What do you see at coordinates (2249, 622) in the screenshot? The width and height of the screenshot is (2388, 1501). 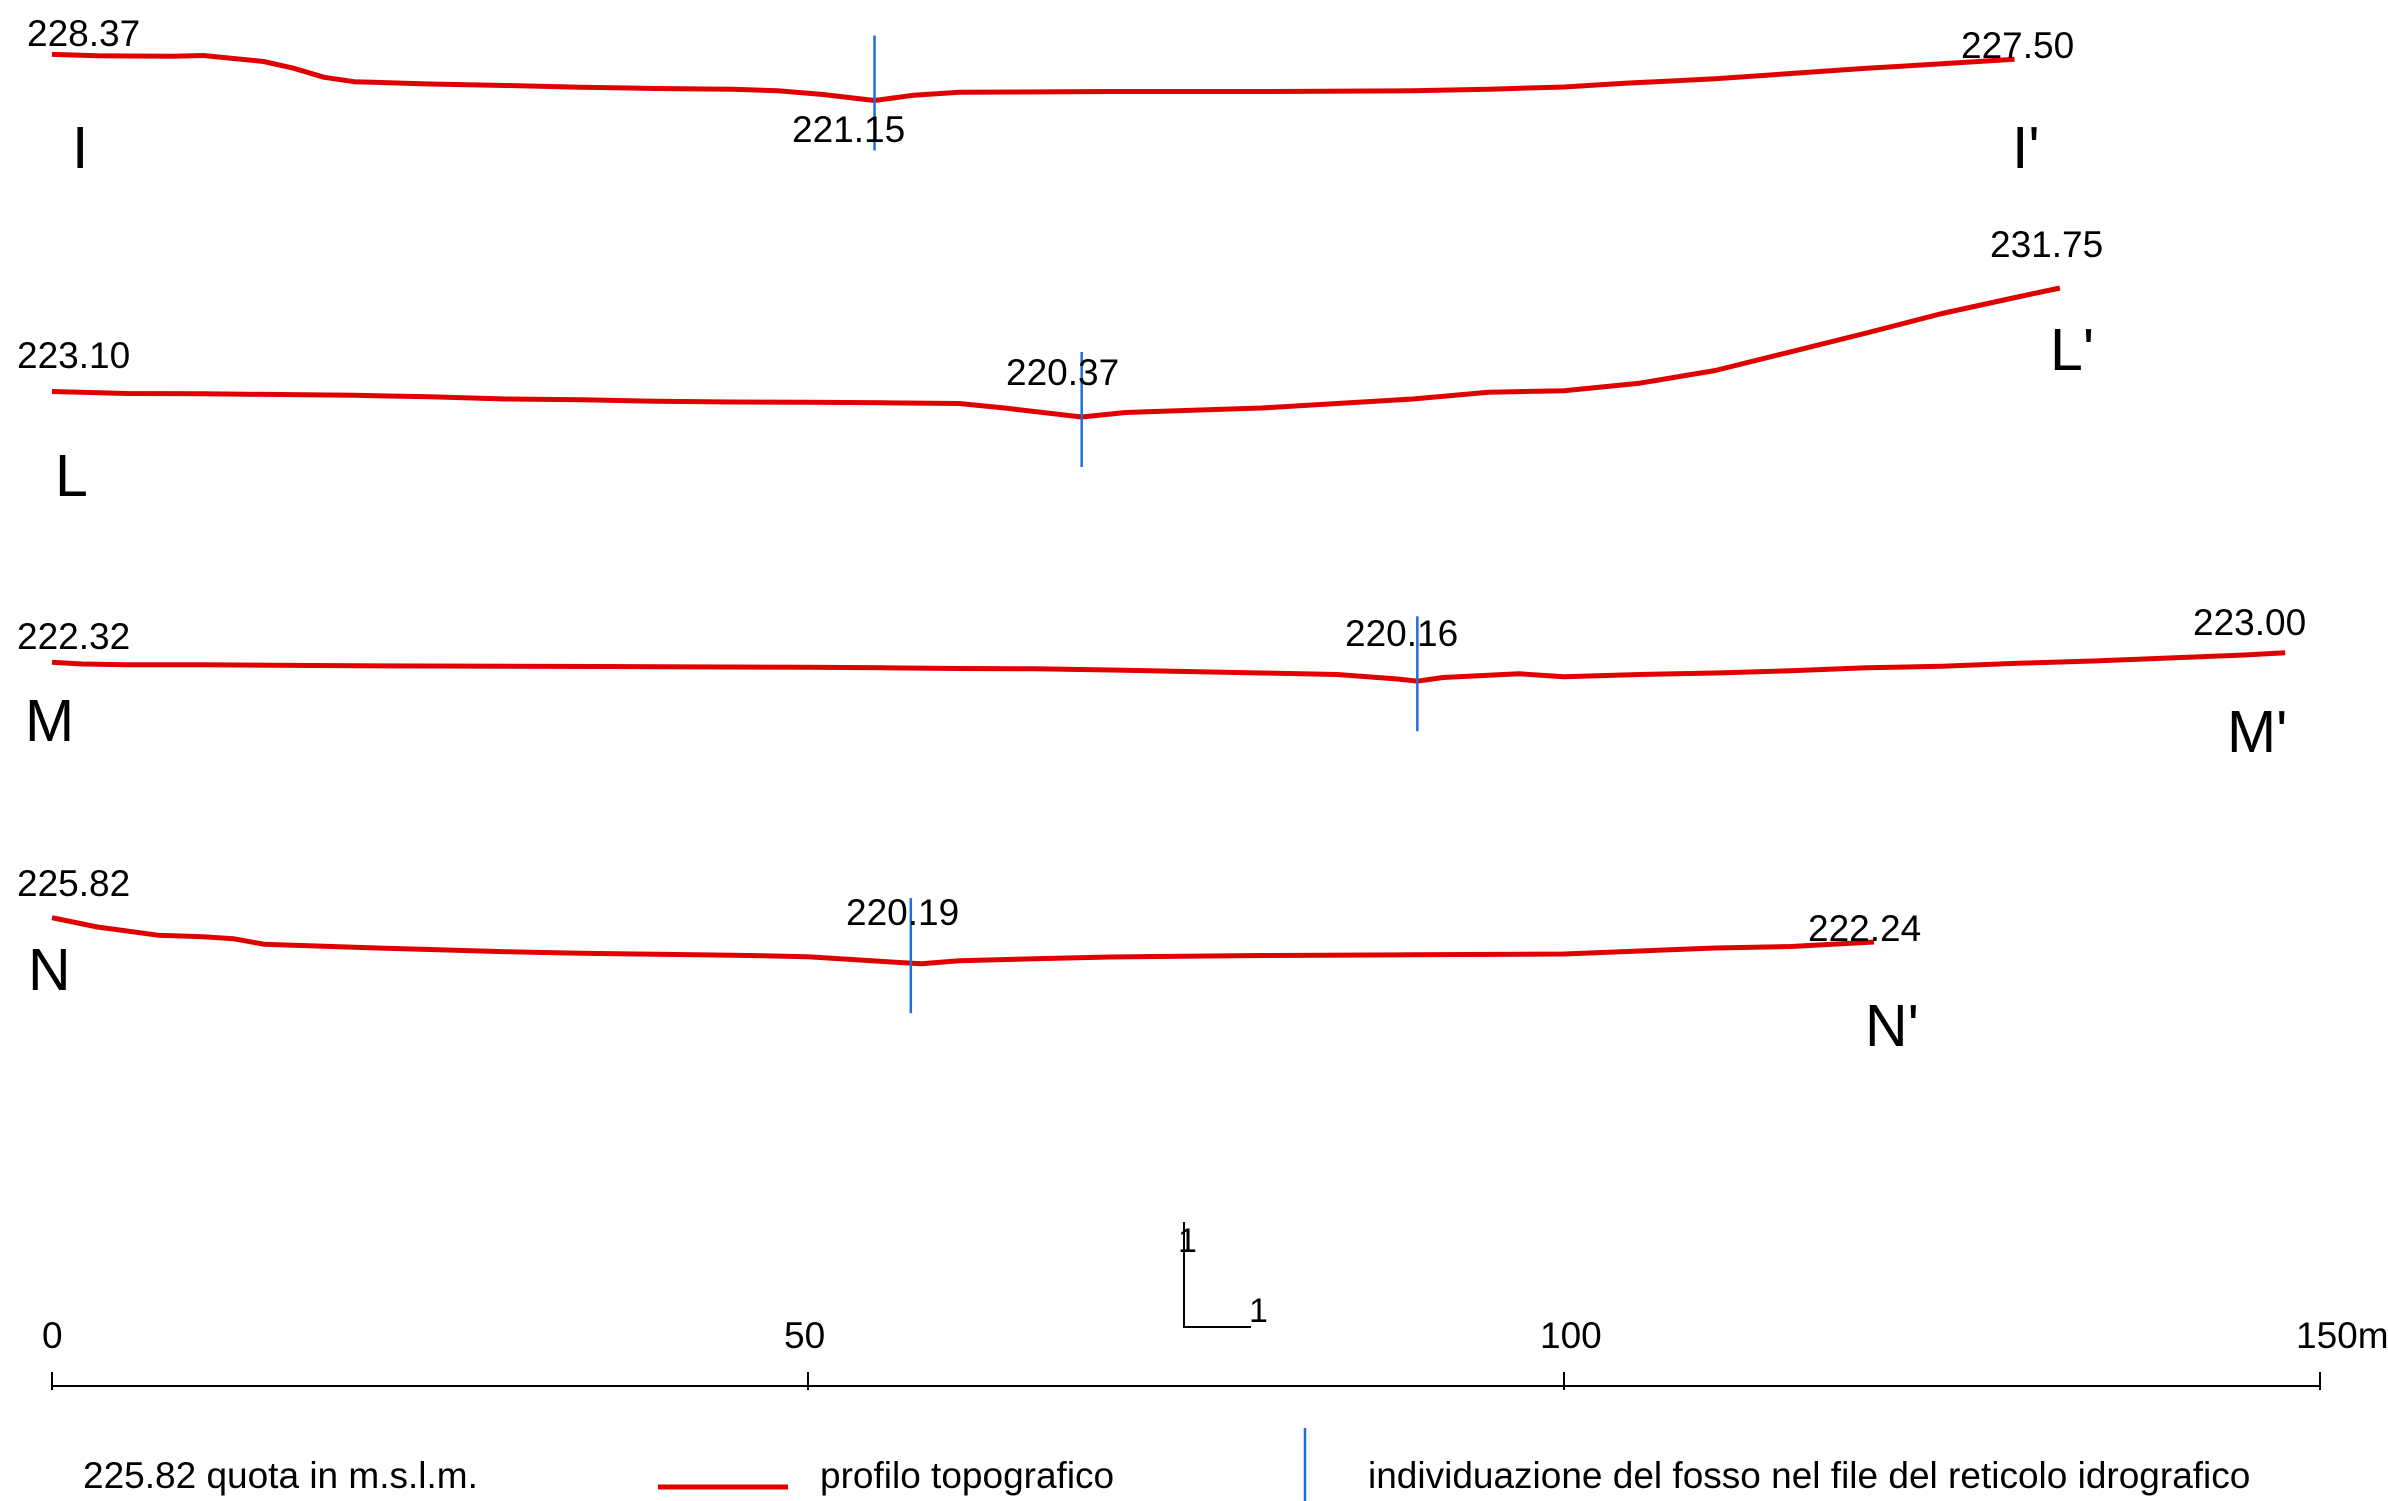 I see `profile-m-end-elevation: 223.00` at bounding box center [2249, 622].